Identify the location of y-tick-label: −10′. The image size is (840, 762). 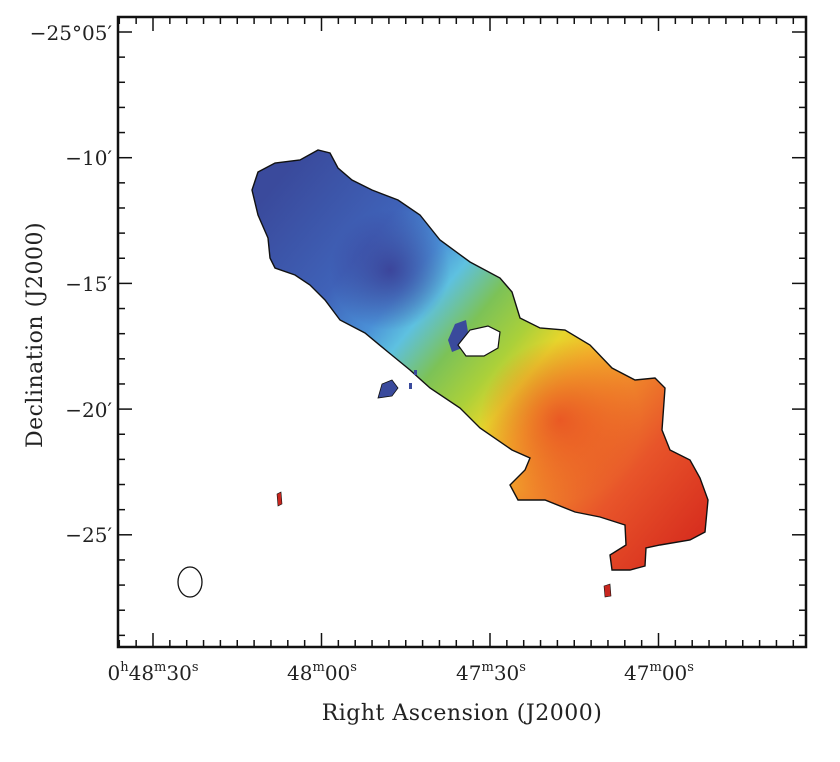
(88, 158).